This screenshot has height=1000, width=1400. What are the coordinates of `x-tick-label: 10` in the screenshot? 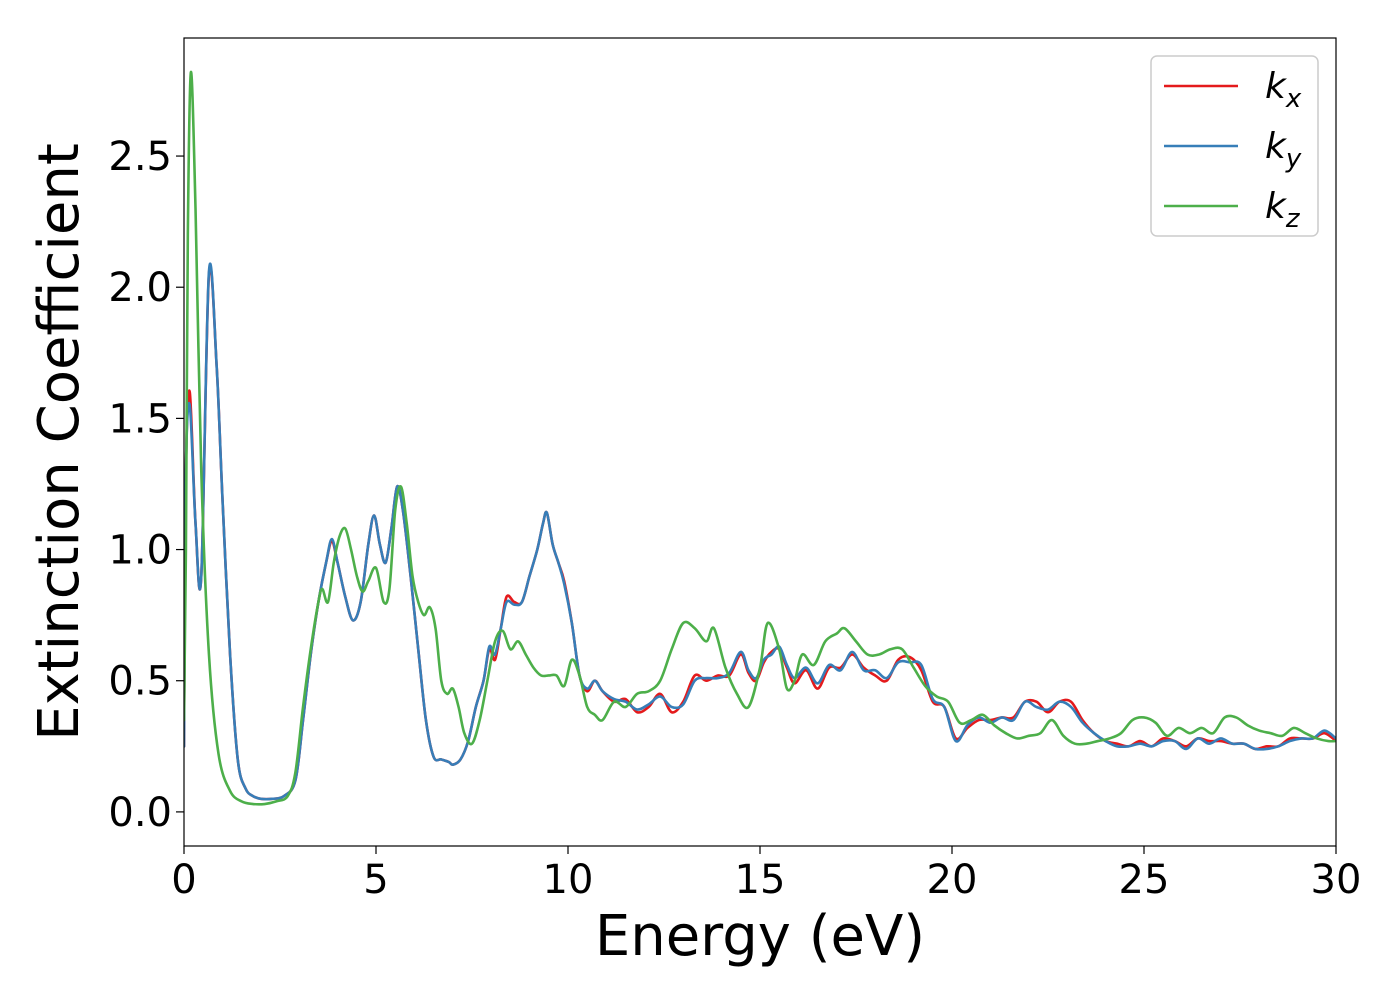 It's located at (568, 880).